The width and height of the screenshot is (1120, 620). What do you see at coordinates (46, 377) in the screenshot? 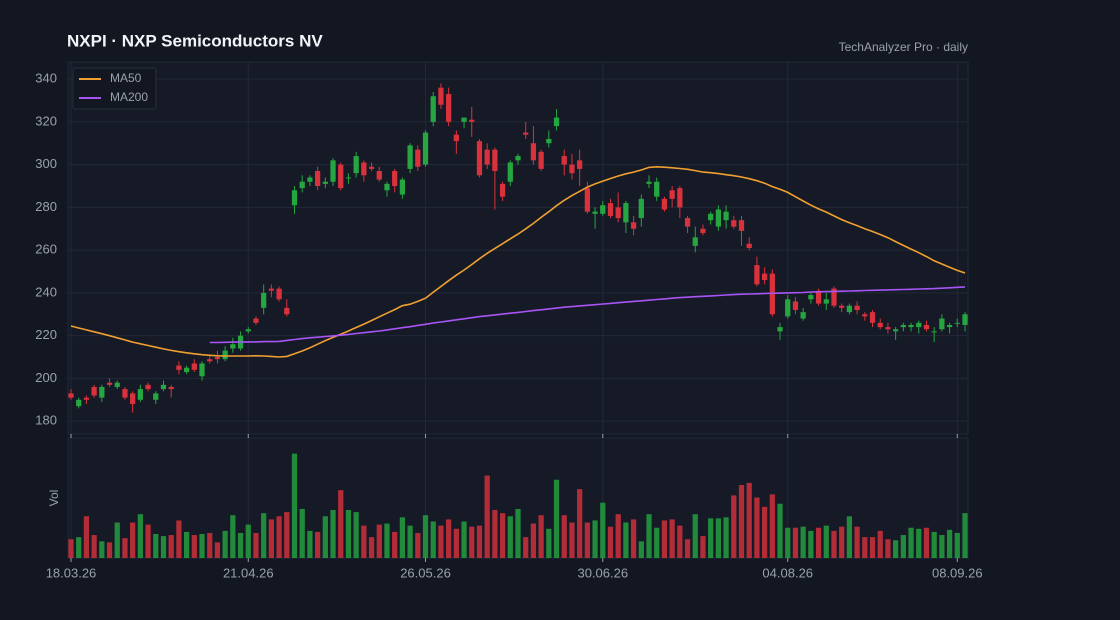
I see `y-tick-label: 200` at bounding box center [46, 377].